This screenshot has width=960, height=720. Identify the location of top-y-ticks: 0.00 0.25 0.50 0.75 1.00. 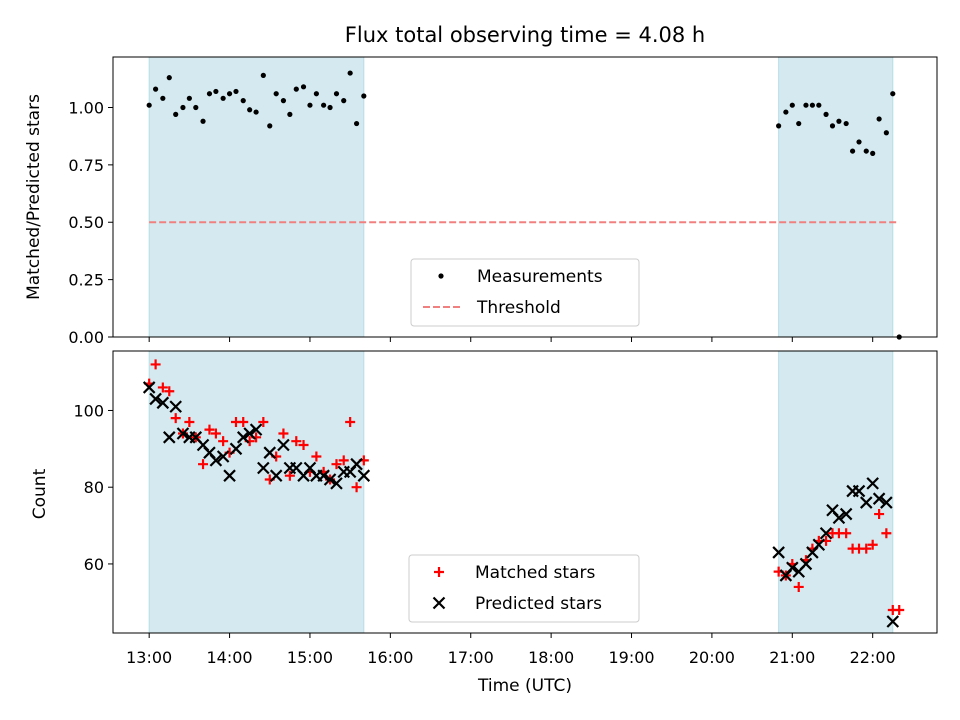
(90, 222).